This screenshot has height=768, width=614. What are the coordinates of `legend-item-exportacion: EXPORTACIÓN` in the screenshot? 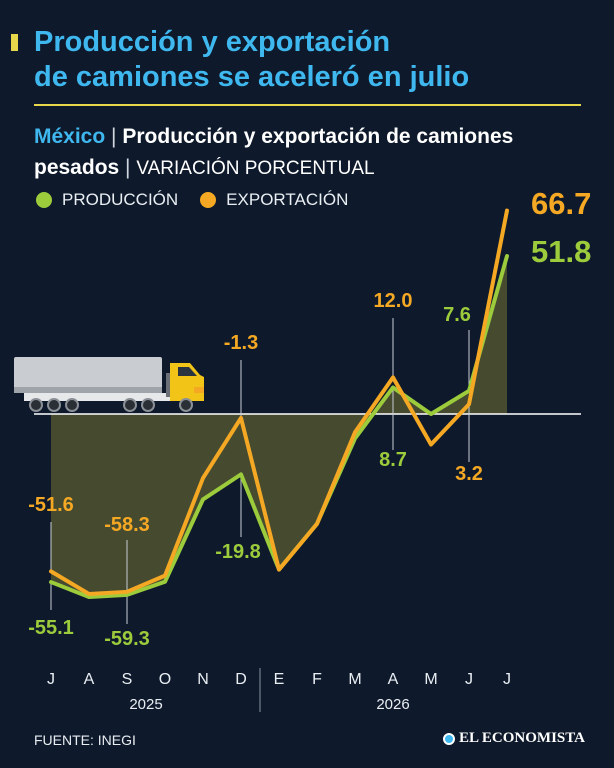 It's located at (274, 200).